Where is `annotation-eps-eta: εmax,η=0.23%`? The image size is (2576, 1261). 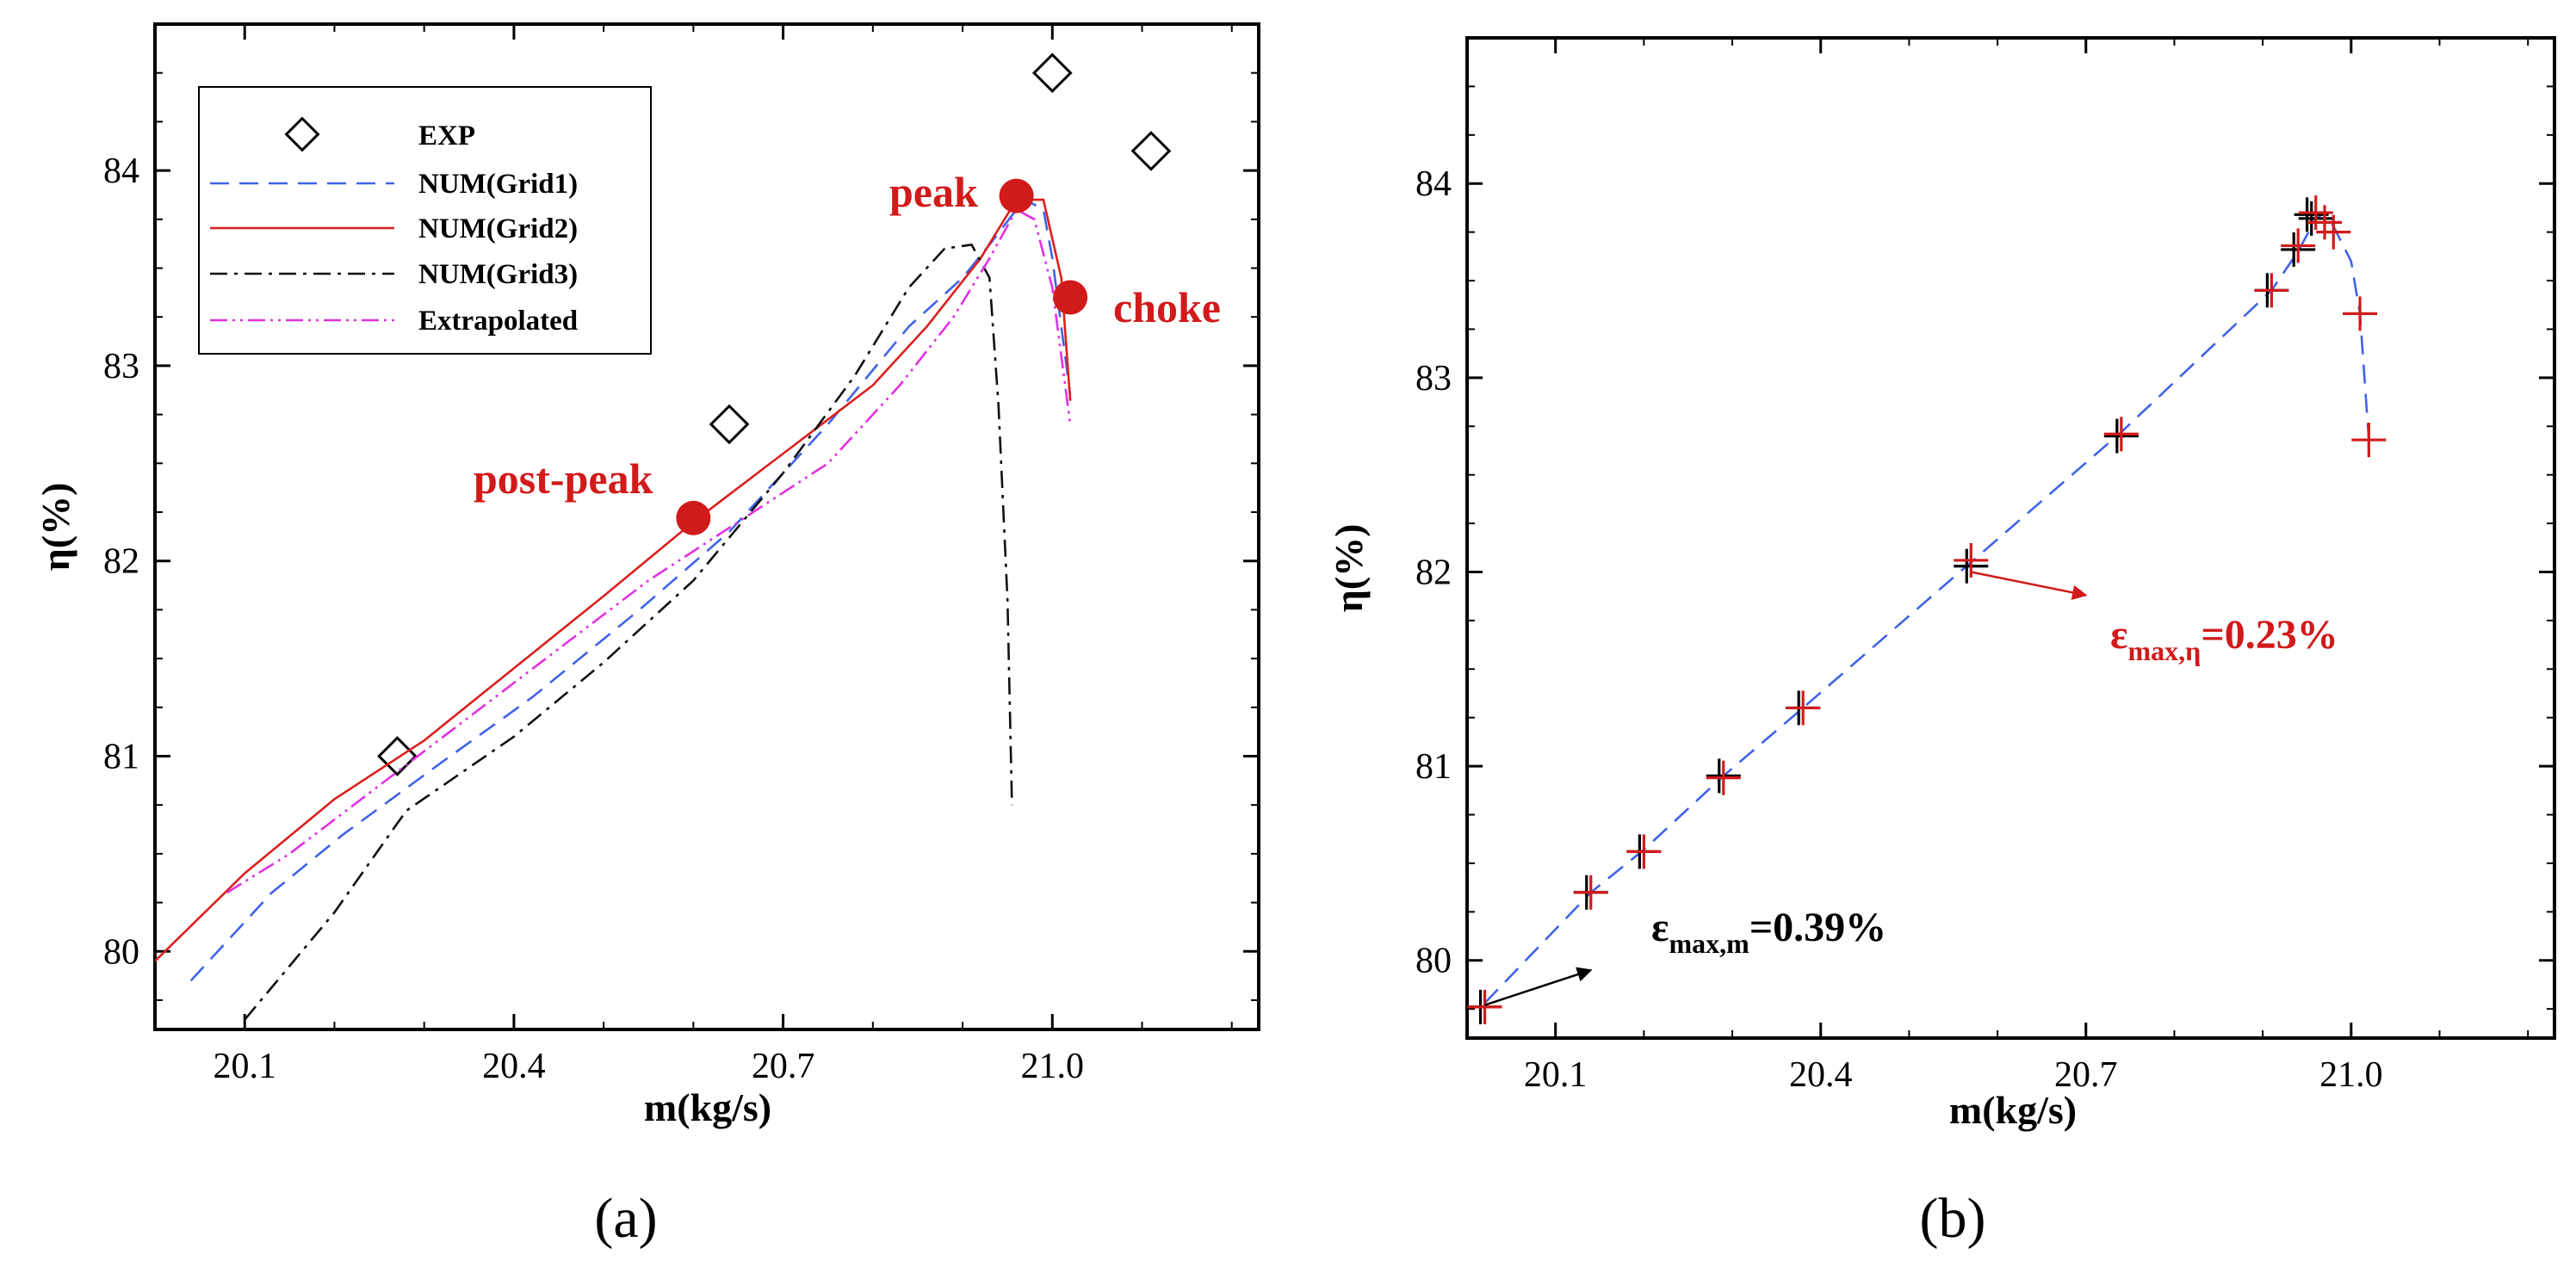
annotation-eps-eta: εmax,η=0.23% is located at coordinates (2224, 639).